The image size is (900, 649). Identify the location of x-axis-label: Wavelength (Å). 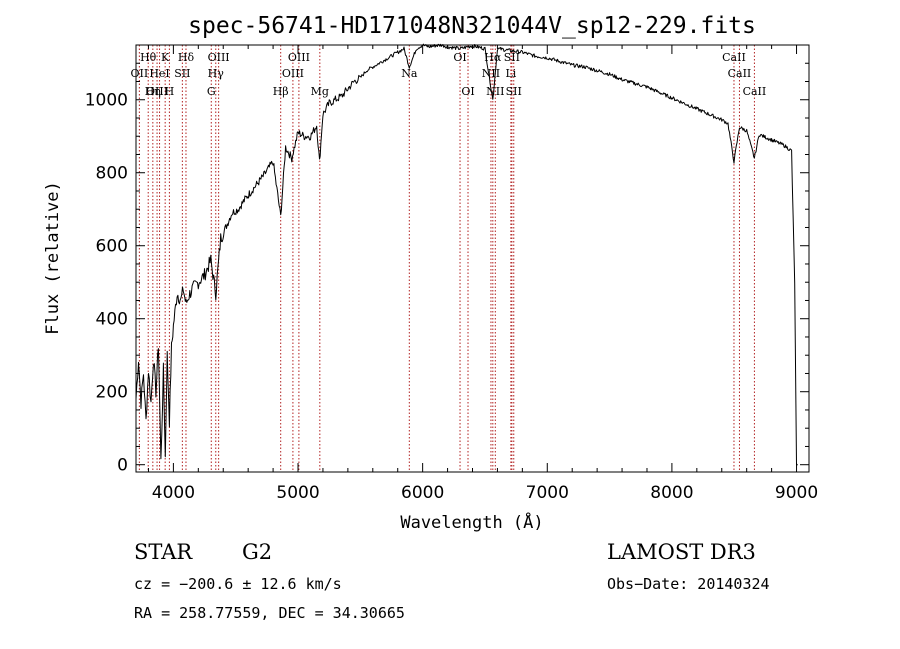
(471, 522).